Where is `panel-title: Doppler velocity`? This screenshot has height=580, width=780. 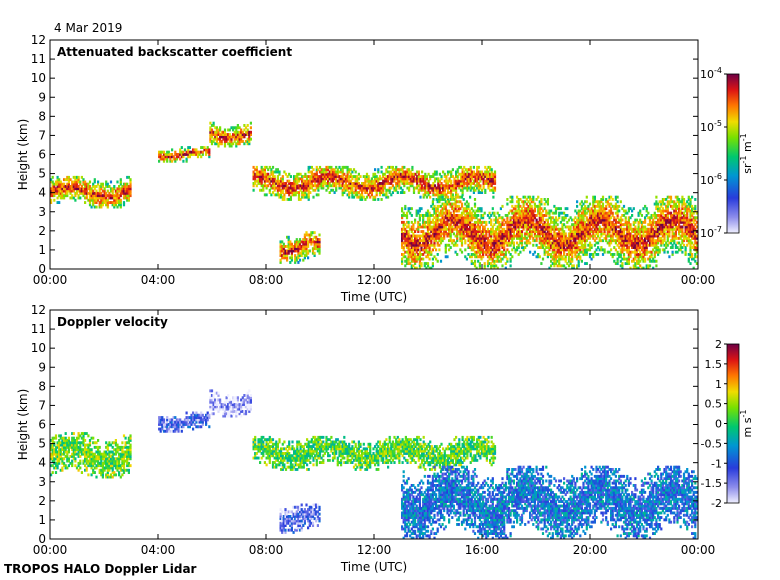
panel-title: Doppler velocity is located at coordinates (112, 322).